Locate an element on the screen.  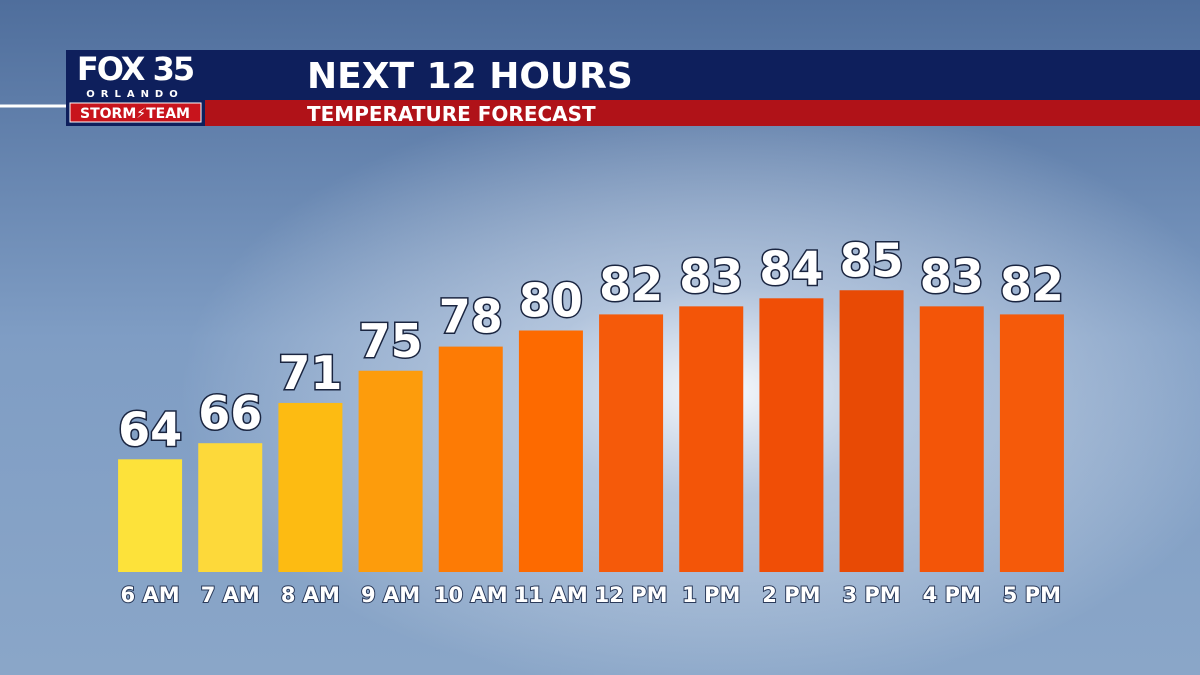
x-tick-label: 3 PM is located at coordinates (871, 595).